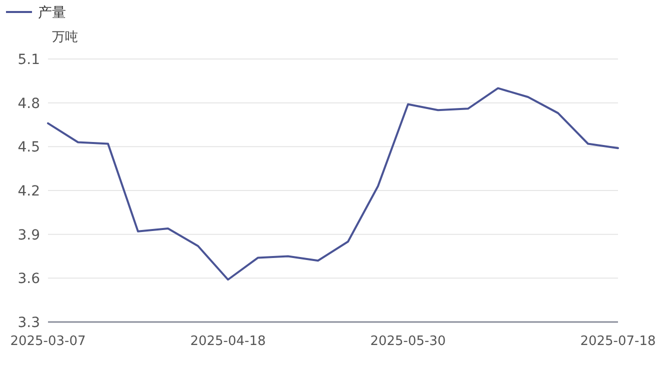 The image size is (656, 390). Describe the element at coordinates (48, 341) in the screenshot. I see `x-tick-label: 2025-03-07` at that location.